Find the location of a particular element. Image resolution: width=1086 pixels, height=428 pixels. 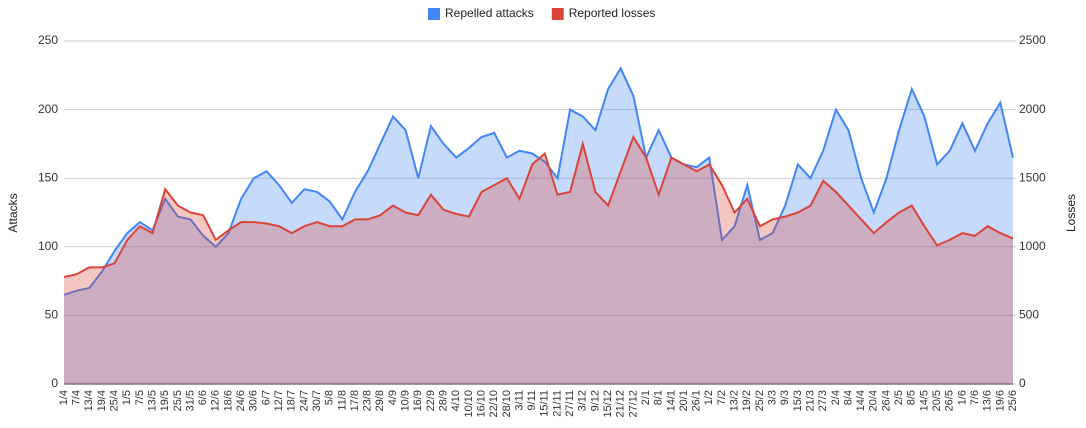

x-tick-label: 13/2 is located at coordinates (735, 400).